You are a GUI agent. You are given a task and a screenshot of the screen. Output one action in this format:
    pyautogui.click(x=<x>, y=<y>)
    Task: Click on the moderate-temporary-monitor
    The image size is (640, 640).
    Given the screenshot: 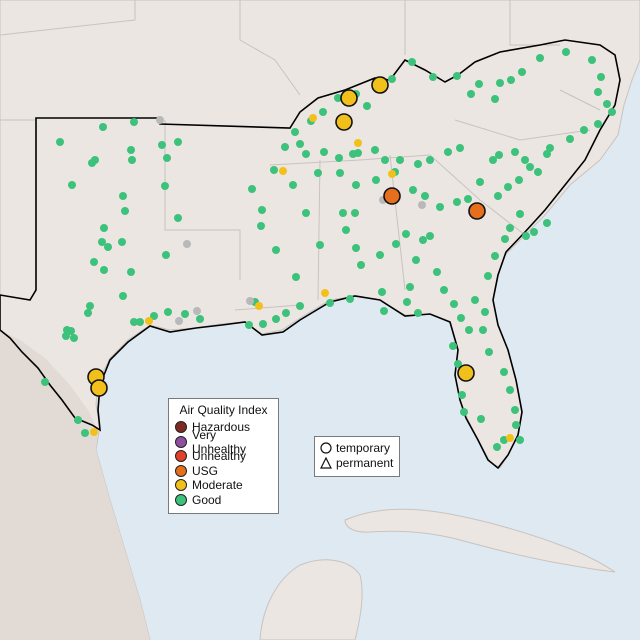 What is the action you would take?
    pyautogui.click(x=466, y=373)
    